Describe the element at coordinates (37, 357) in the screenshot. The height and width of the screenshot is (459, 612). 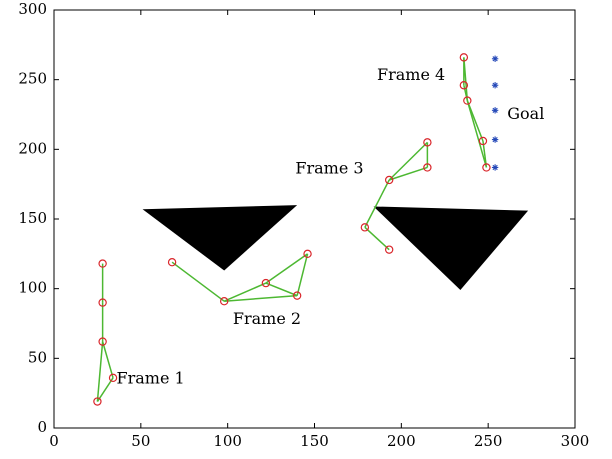
I see `y-tick-label: 50` at that location.